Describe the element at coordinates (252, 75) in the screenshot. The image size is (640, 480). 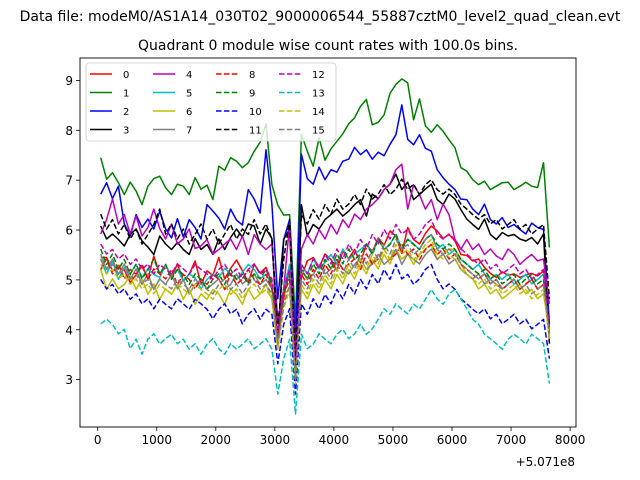
I see `legend-label-8: 8` at that location.